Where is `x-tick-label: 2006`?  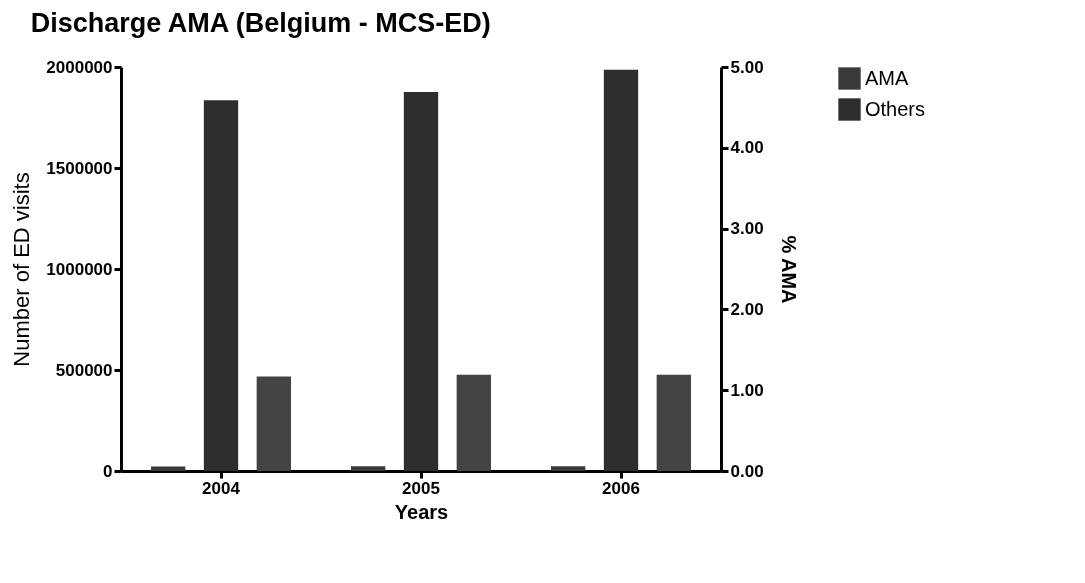 x-tick-label: 2006 is located at coordinates (621, 488).